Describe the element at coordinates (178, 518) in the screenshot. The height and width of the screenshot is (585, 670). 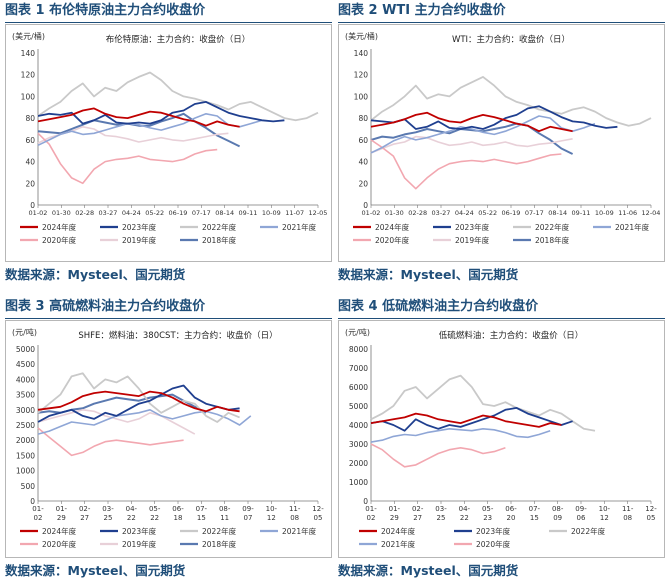
I see `x-tick-label-bottom: 18` at that location.